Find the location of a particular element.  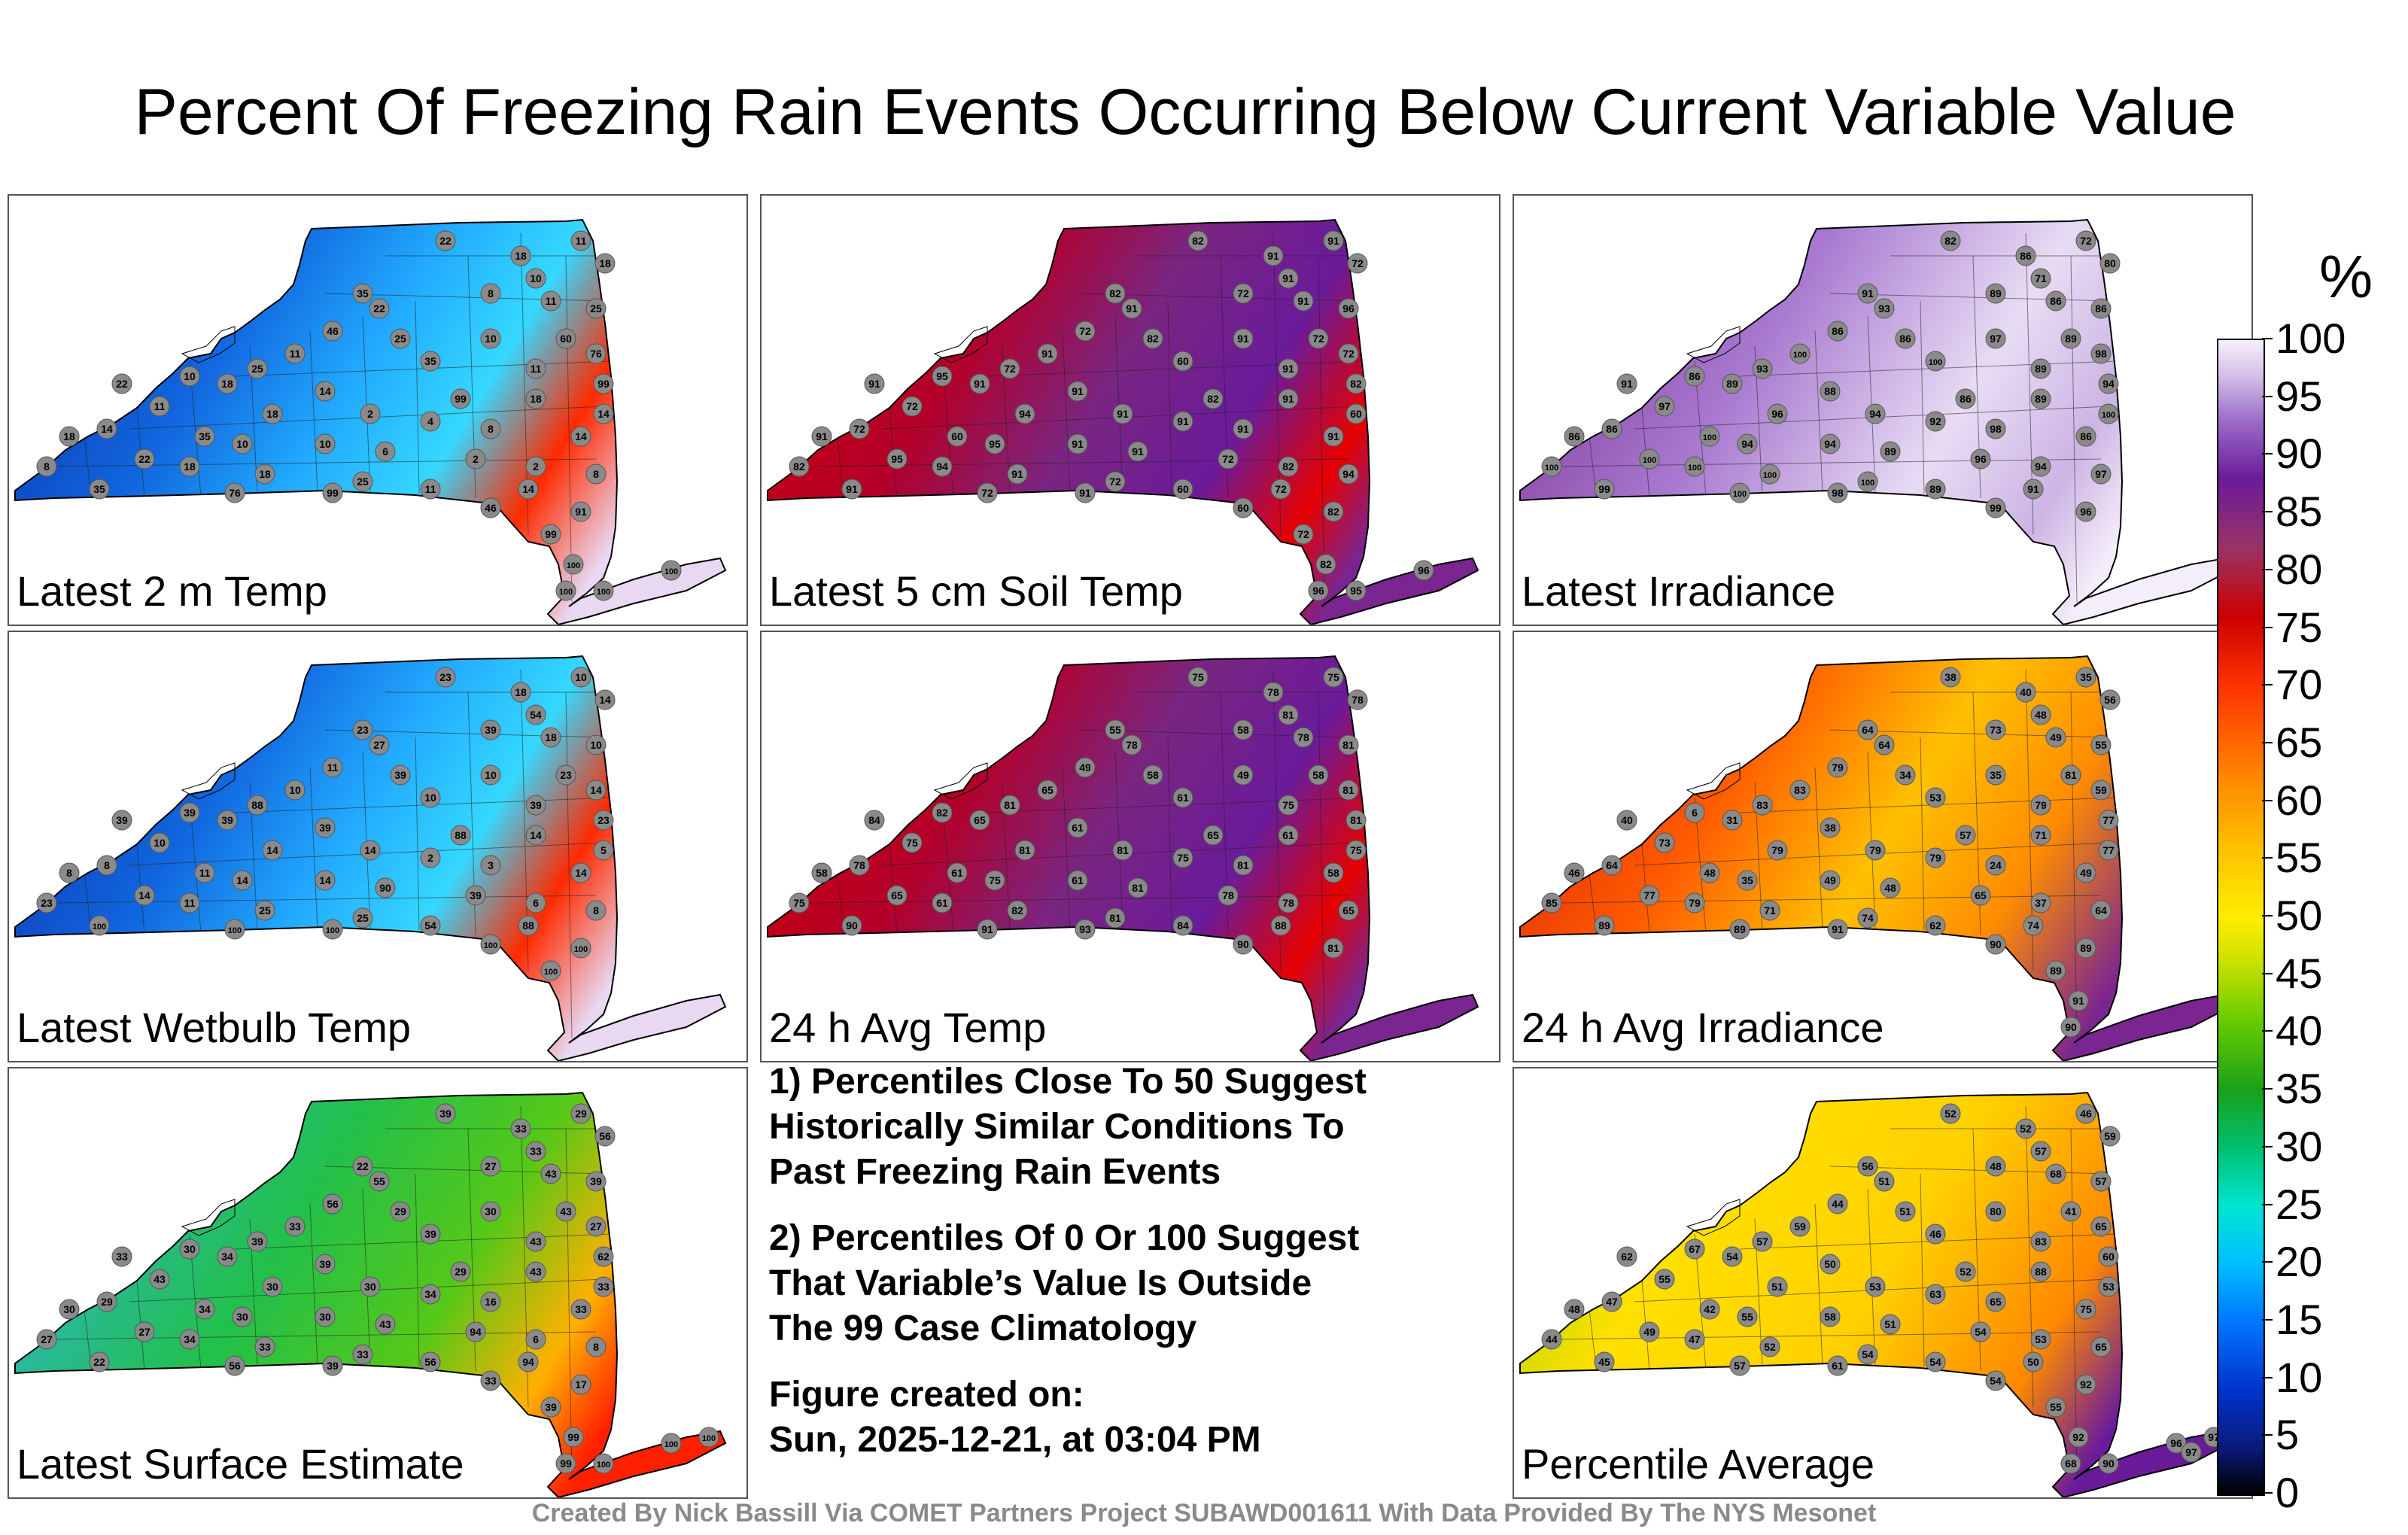

station-value: 61 is located at coordinates (1183, 798).